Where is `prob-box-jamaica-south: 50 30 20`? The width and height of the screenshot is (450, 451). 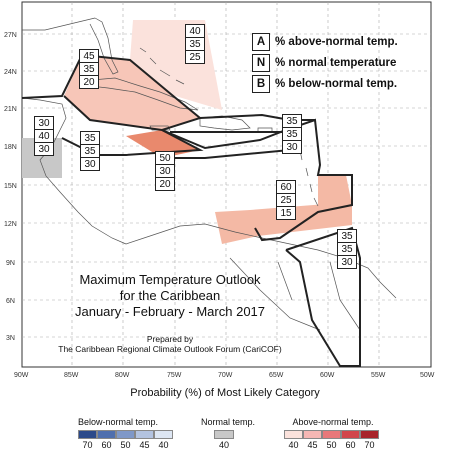
prob-box-jamaica-south: 50 30 20 is located at coordinates (165, 171).